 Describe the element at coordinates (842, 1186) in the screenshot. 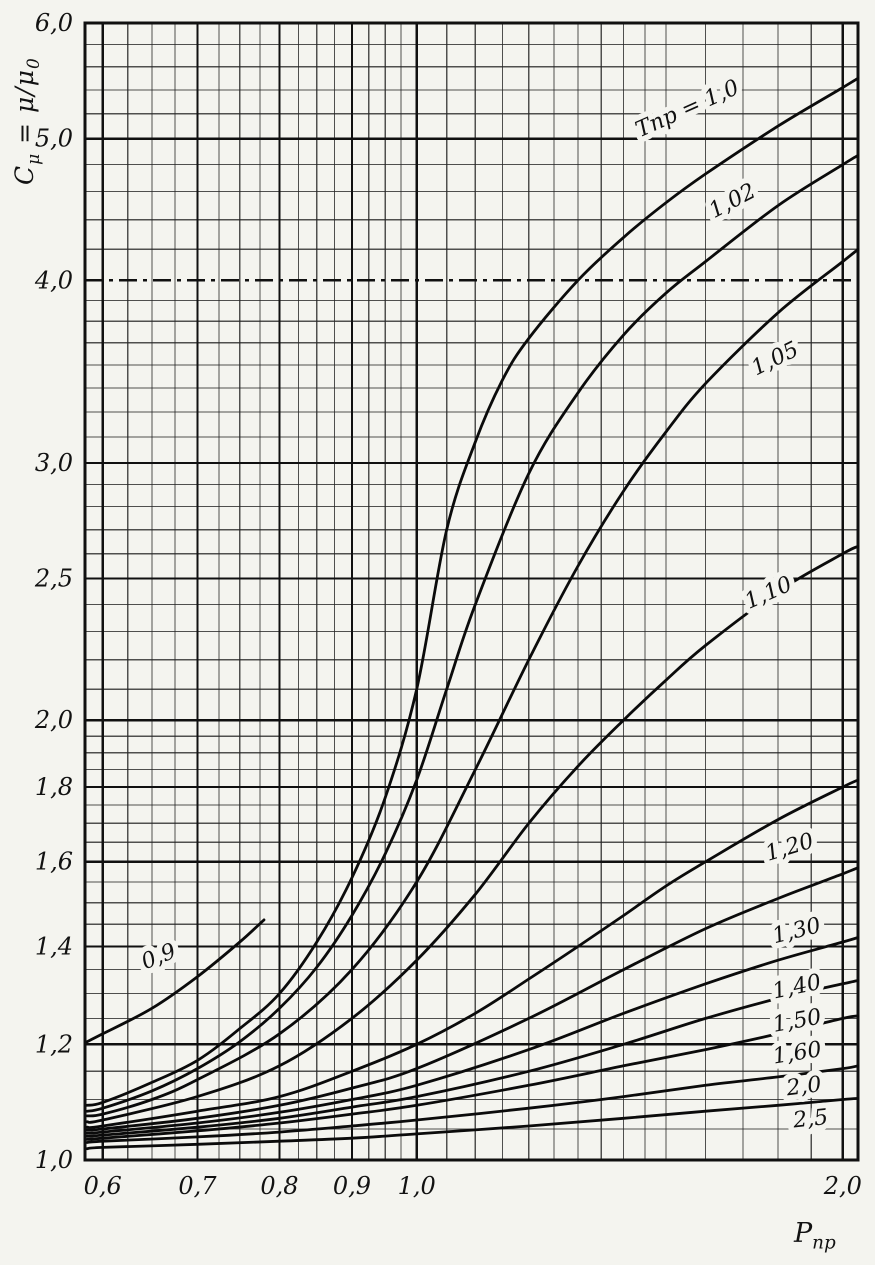

I see `x-tick-label: 2,0` at that location.